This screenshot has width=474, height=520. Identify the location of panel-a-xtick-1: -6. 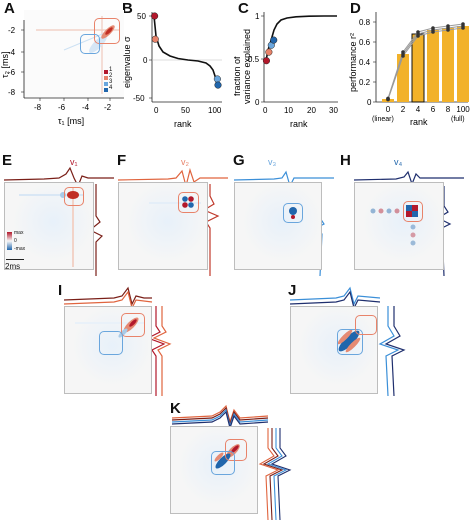
(62, 107).